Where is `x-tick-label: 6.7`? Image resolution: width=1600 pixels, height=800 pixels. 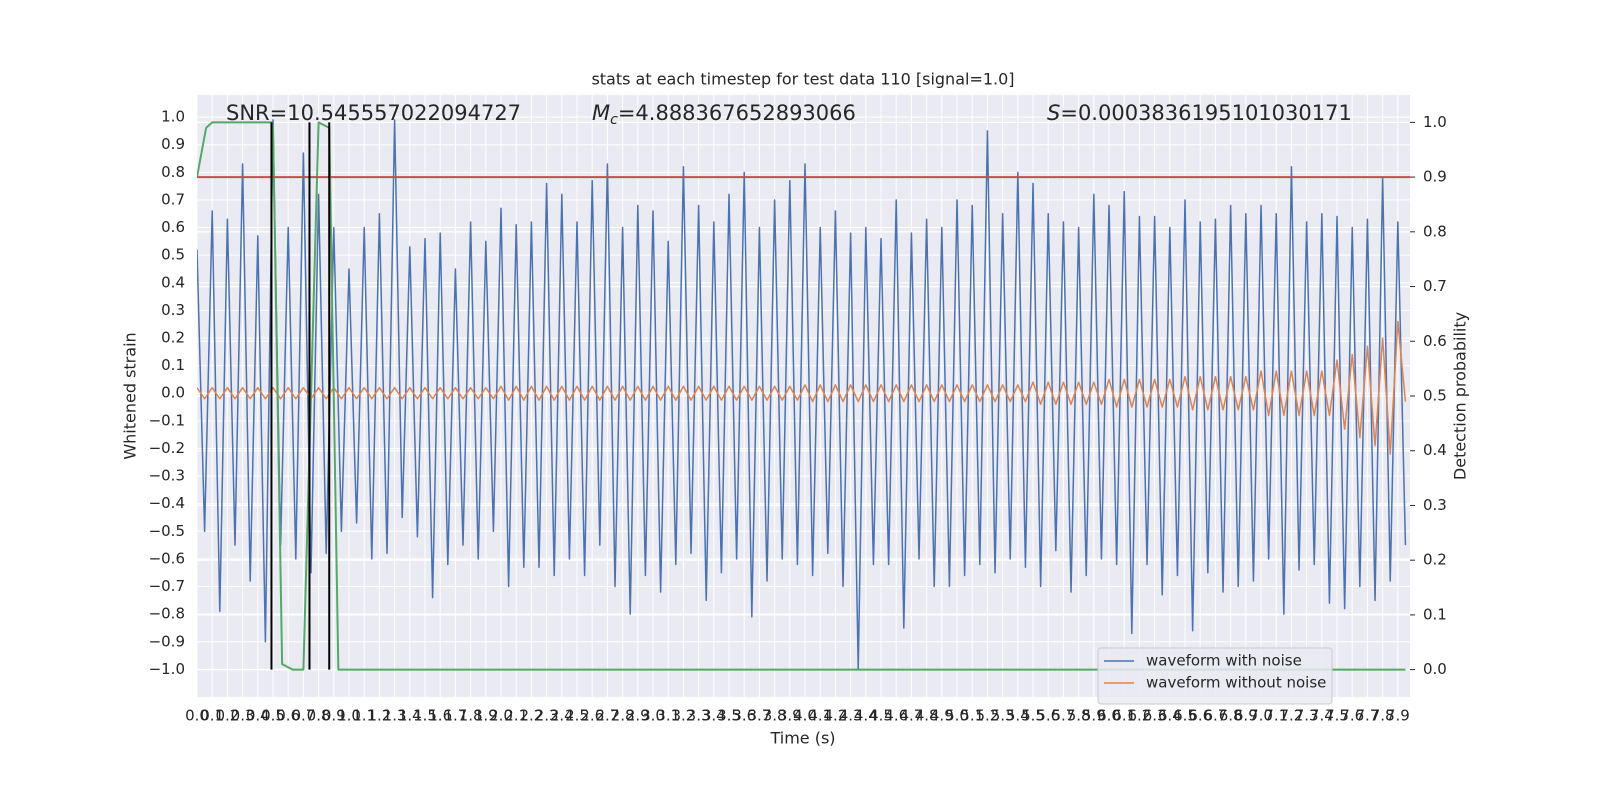
x-tick-label: 6.7 is located at coordinates (1216, 716).